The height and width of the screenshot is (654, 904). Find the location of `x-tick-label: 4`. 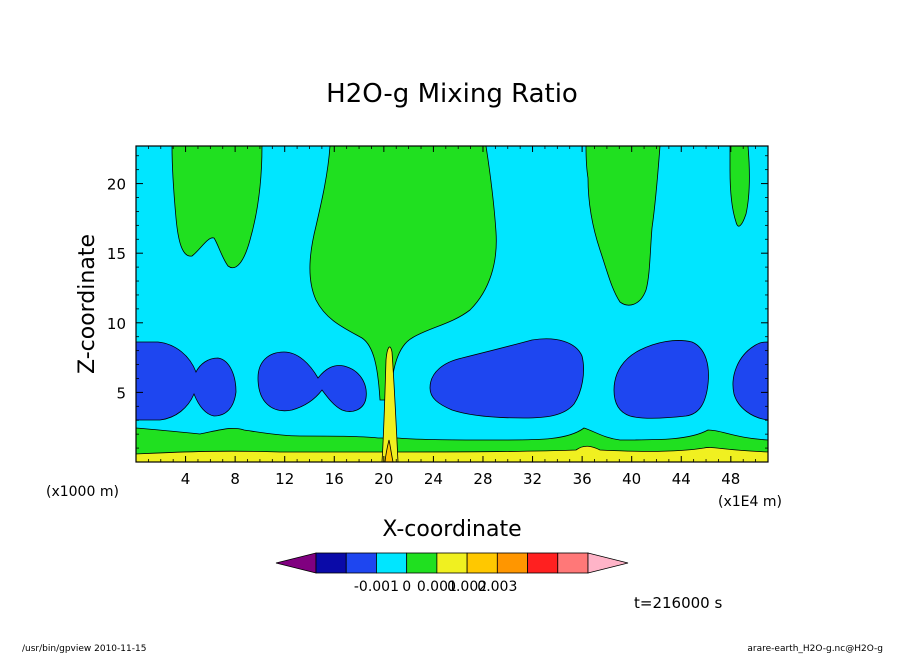

x-tick-label: 4 is located at coordinates (186, 479).